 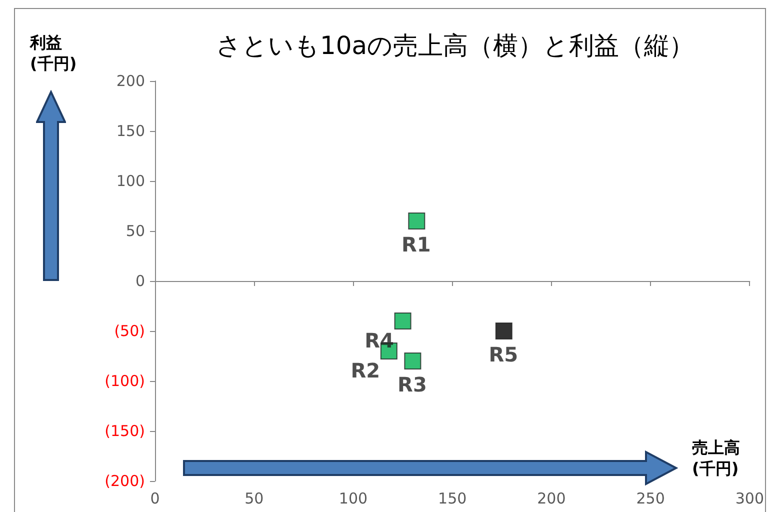 What do you see at coordinates (135, 231) in the screenshot?
I see `y-tick-label: 50` at bounding box center [135, 231].